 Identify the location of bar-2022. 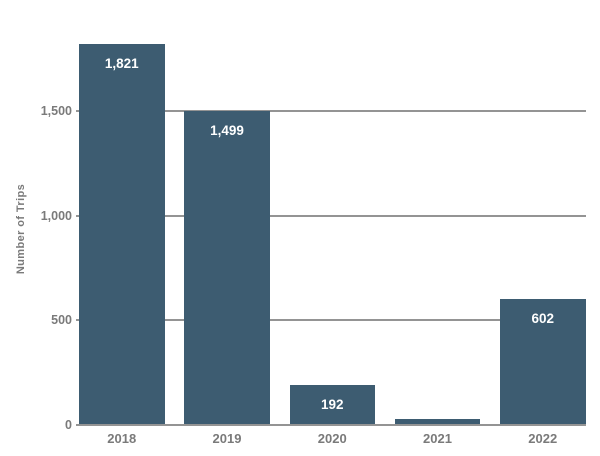
(543, 362).